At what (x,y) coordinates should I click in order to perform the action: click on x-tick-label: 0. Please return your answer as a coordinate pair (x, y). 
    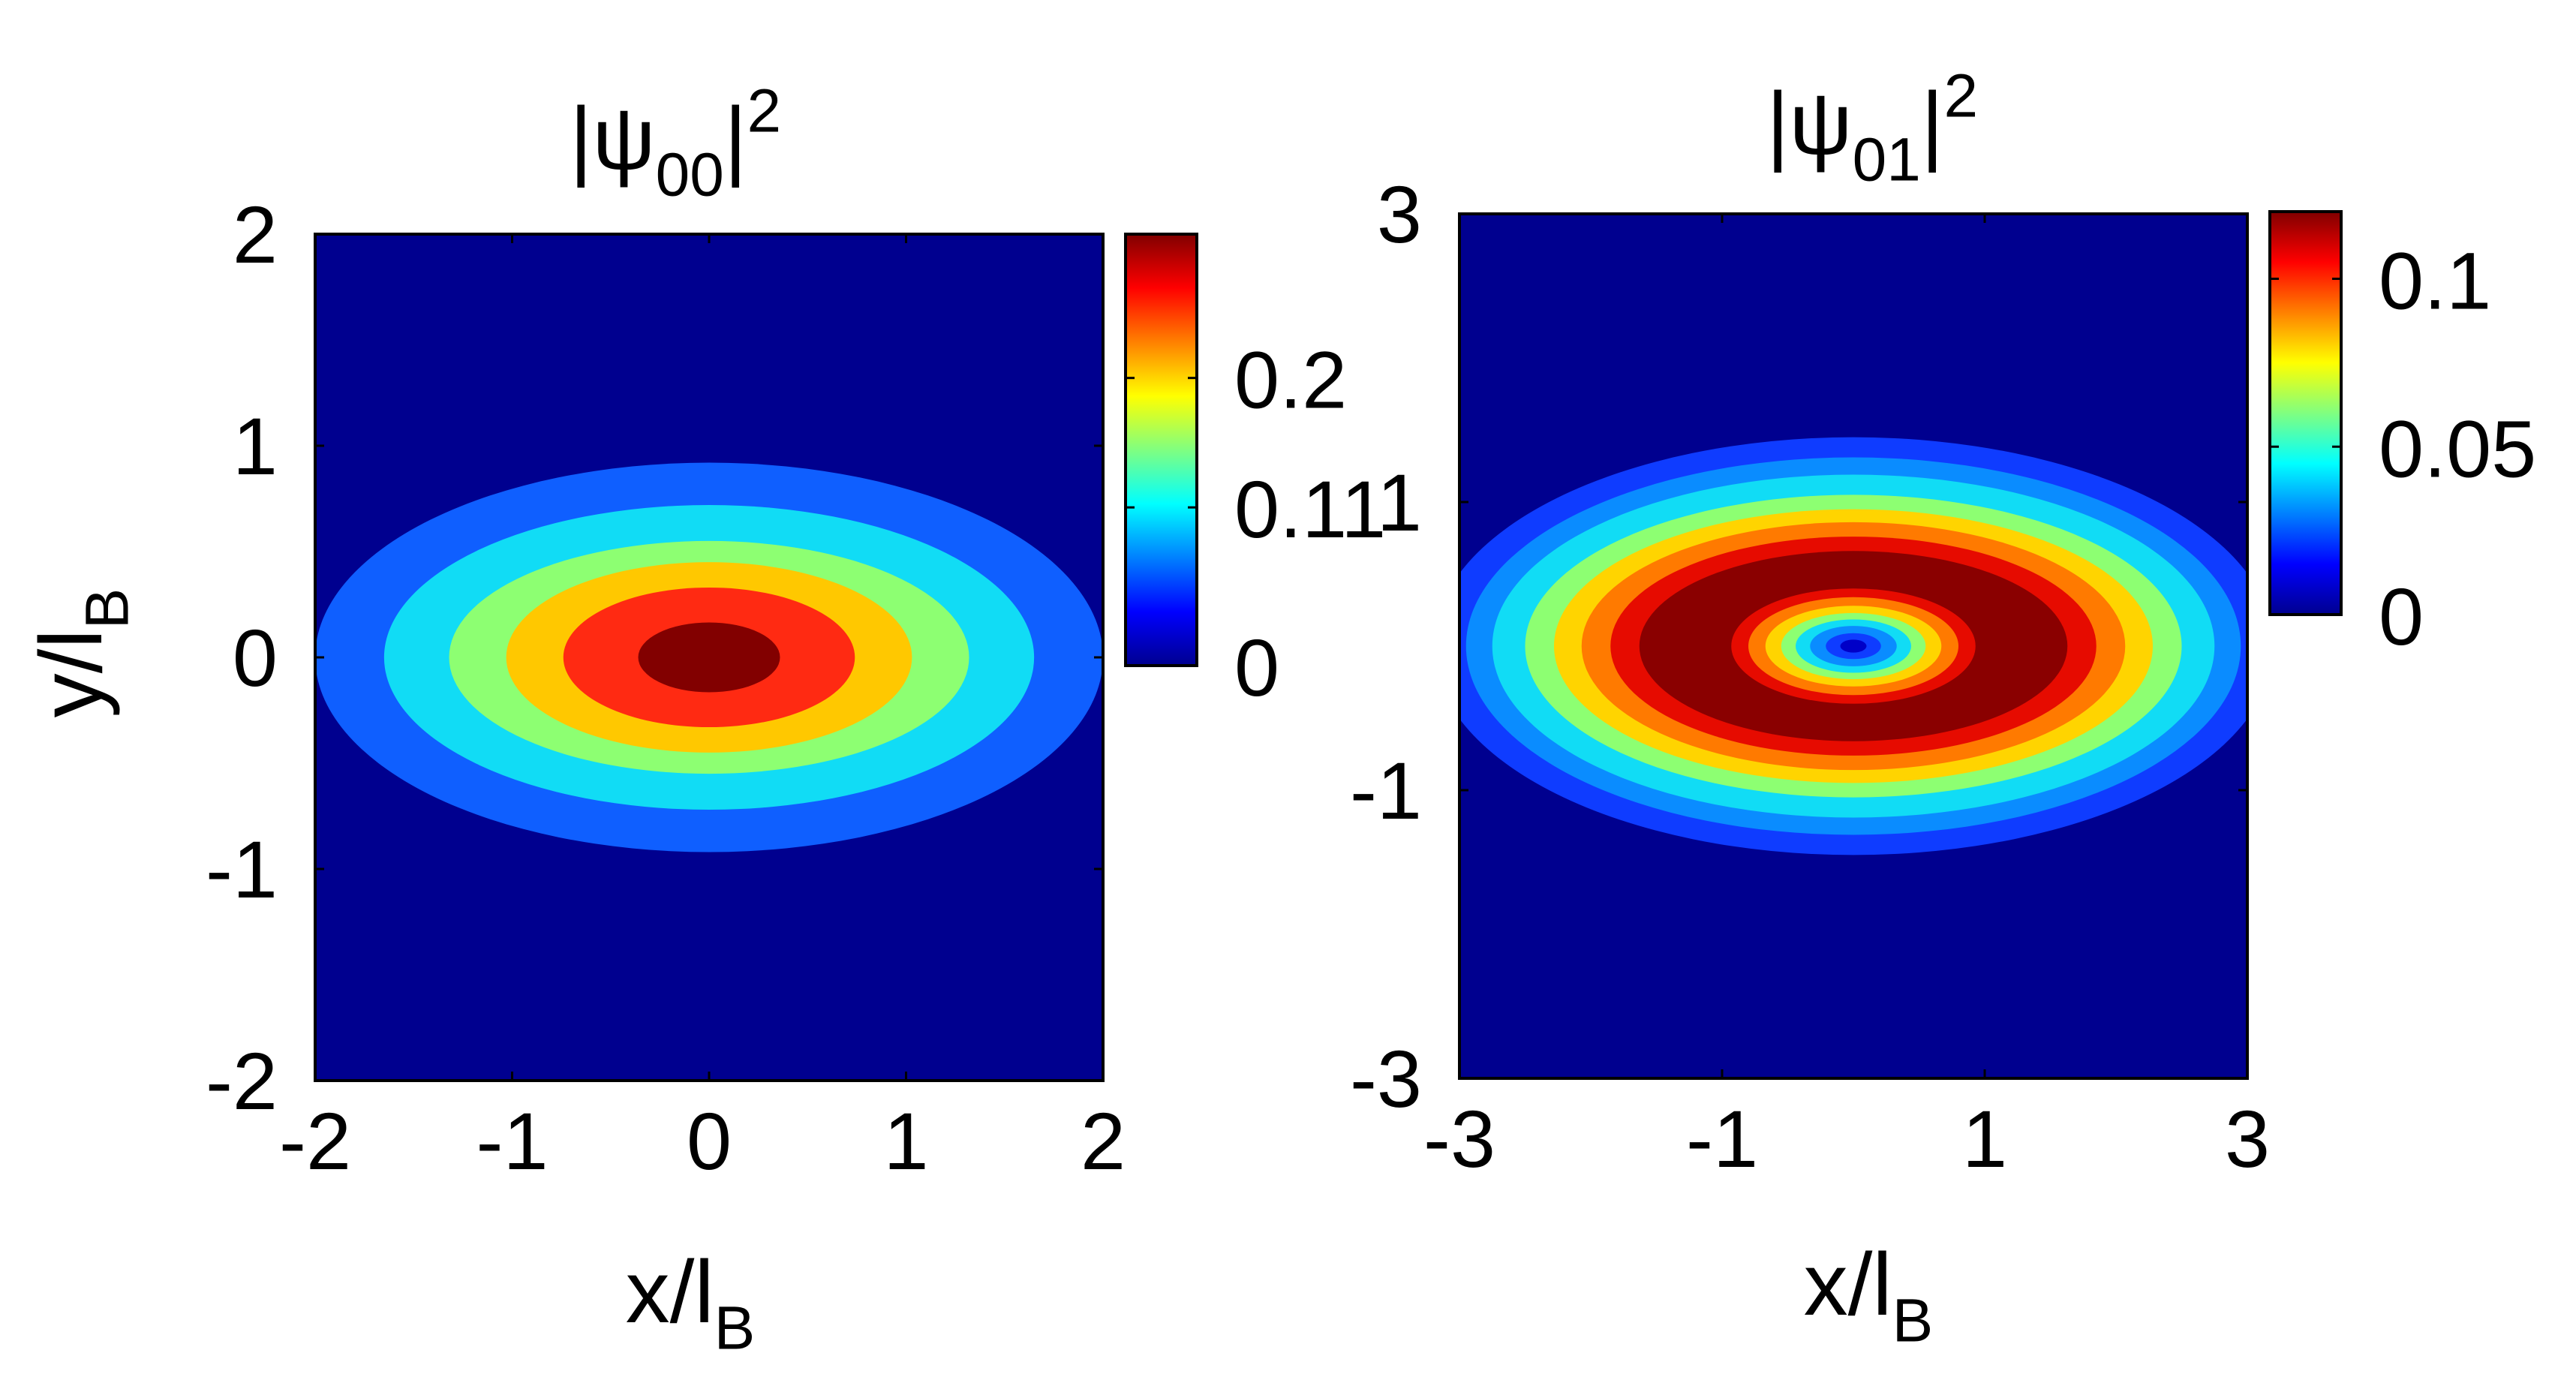
    Looking at the image, I should click on (709, 1141).